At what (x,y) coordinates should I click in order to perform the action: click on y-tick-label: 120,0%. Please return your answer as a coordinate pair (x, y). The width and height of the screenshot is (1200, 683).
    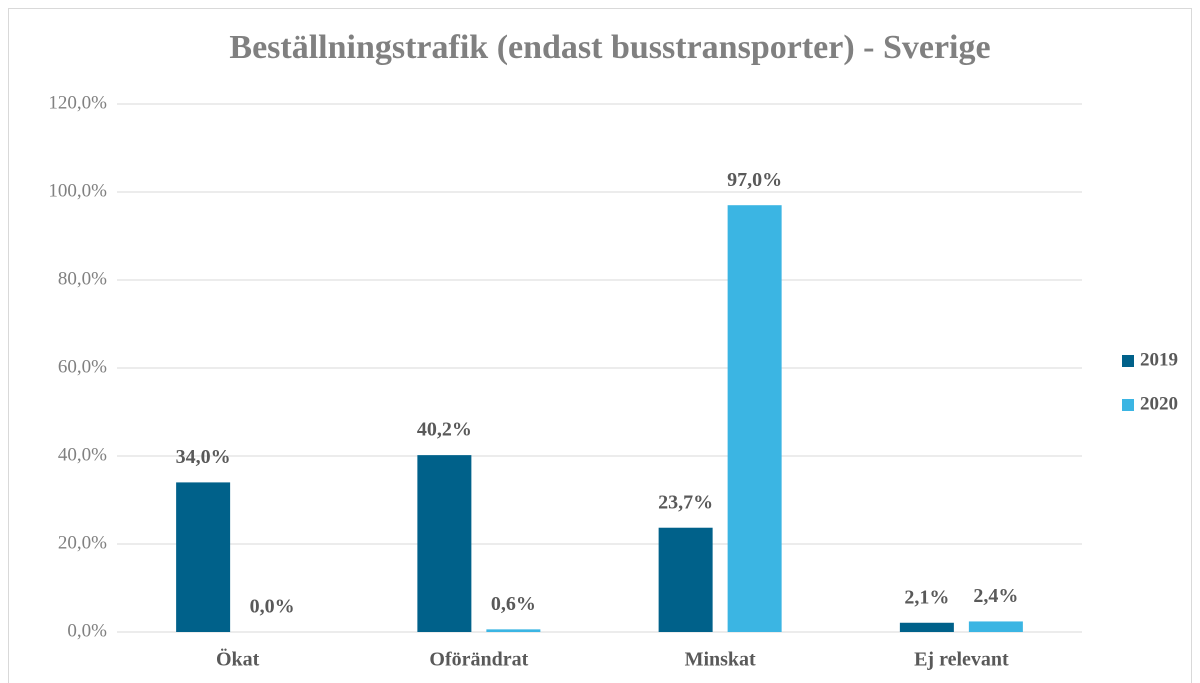
    Looking at the image, I should click on (77, 102).